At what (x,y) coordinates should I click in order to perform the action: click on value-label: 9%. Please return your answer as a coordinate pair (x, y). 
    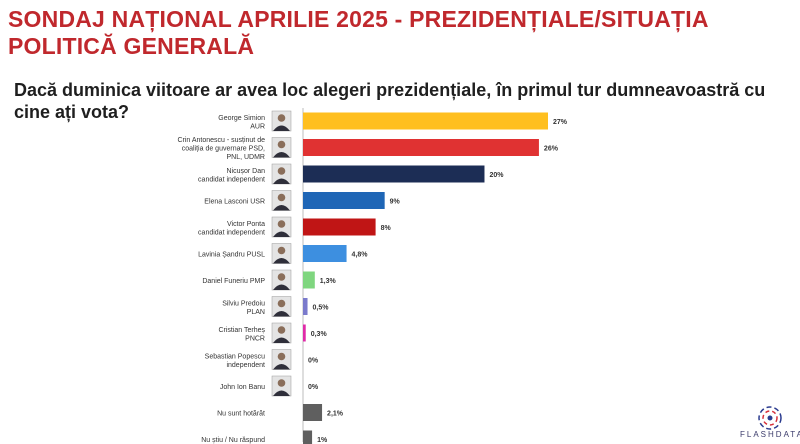
    Looking at the image, I should click on (395, 202).